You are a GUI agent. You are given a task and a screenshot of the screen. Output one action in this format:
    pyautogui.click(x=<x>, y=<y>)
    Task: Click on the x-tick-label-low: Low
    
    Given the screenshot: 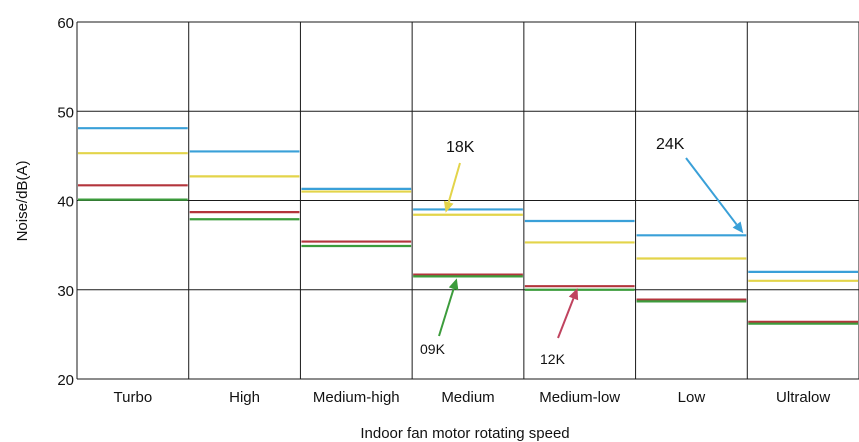 What is the action you would take?
    pyautogui.click(x=692, y=397)
    